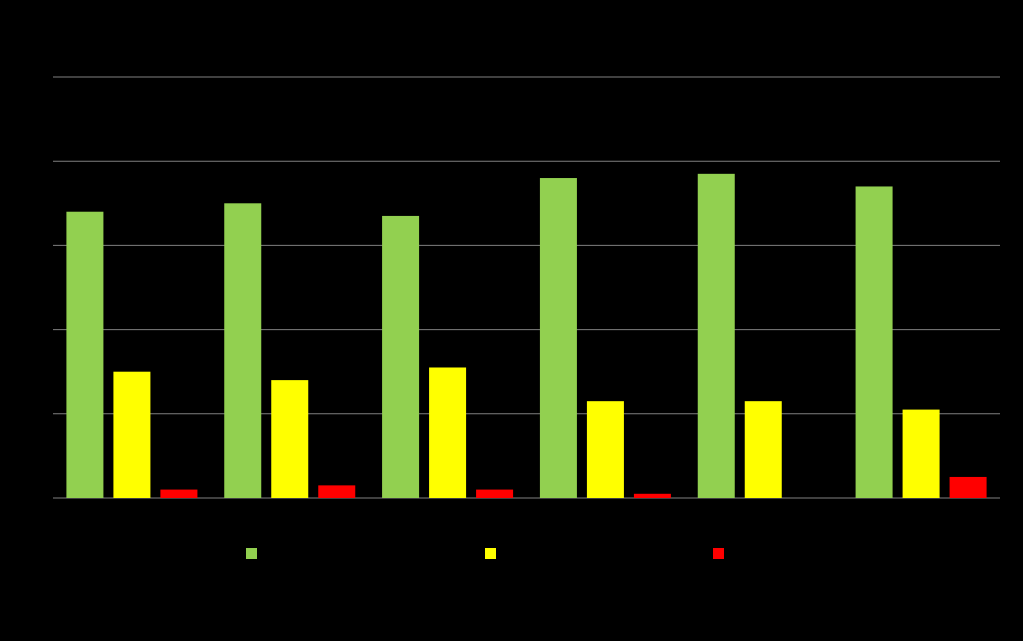 Image resolution: width=1023 pixels, height=641 pixels. I want to click on y-tick-label: 80, so click(39, 160).